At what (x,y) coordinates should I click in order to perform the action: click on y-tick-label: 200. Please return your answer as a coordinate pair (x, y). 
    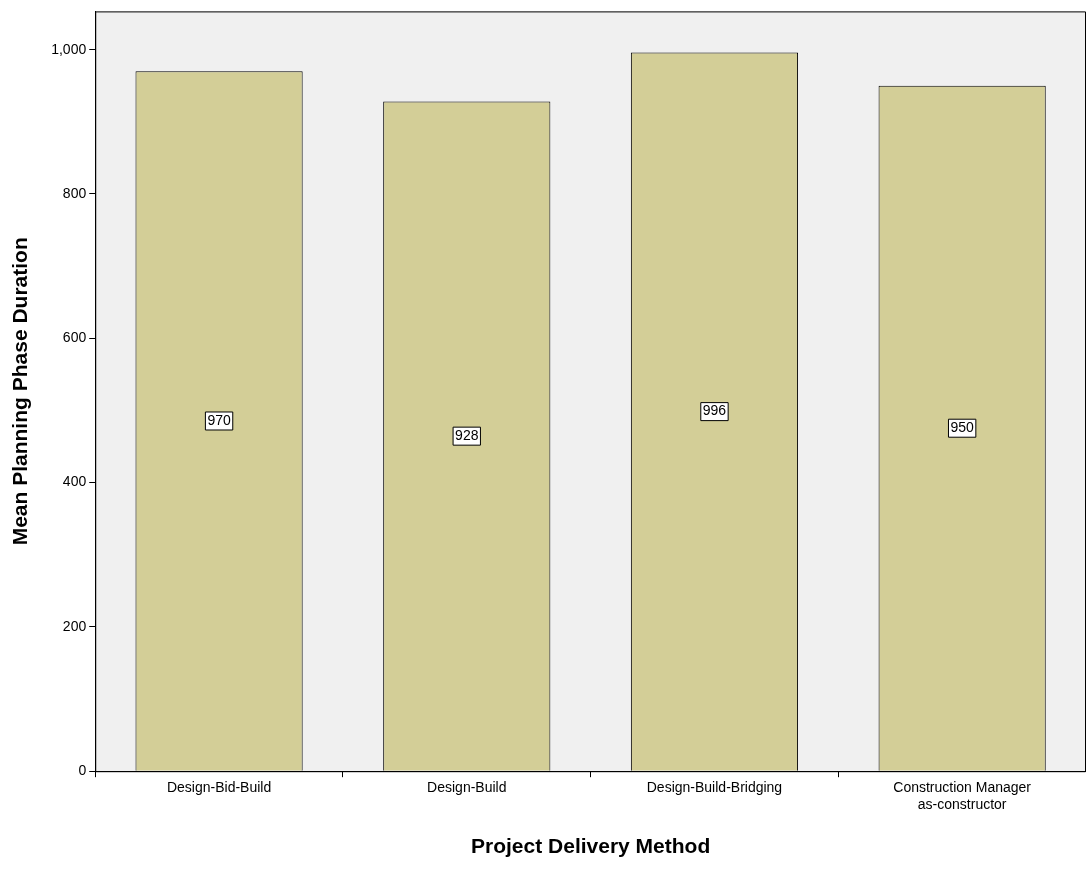
    Looking at the image, I should click on (74, 625).